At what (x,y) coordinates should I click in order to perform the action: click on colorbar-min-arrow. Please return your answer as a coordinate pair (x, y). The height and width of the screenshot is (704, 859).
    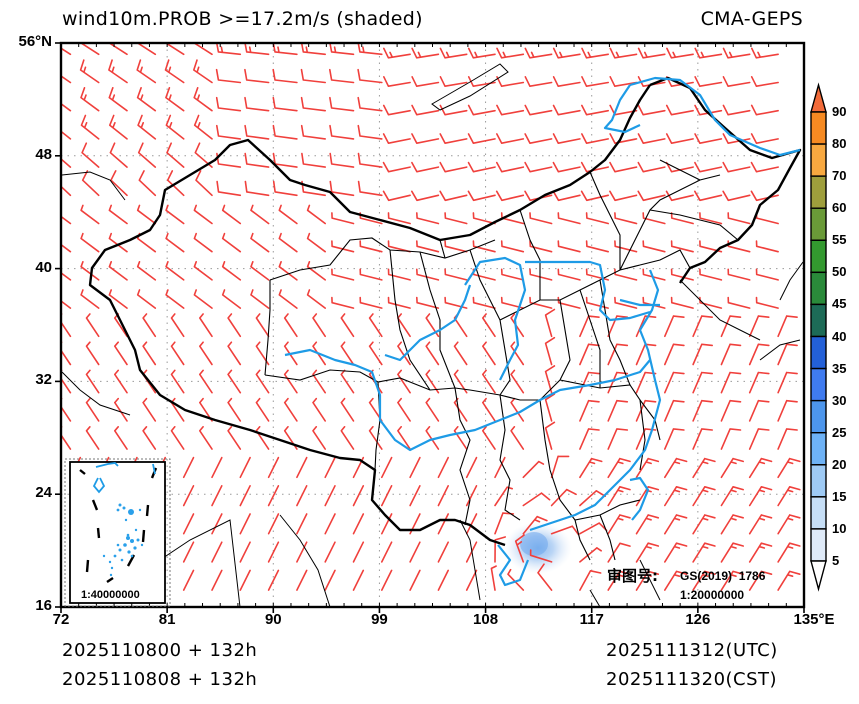
    Looking at the image, I should click on (818, 576).